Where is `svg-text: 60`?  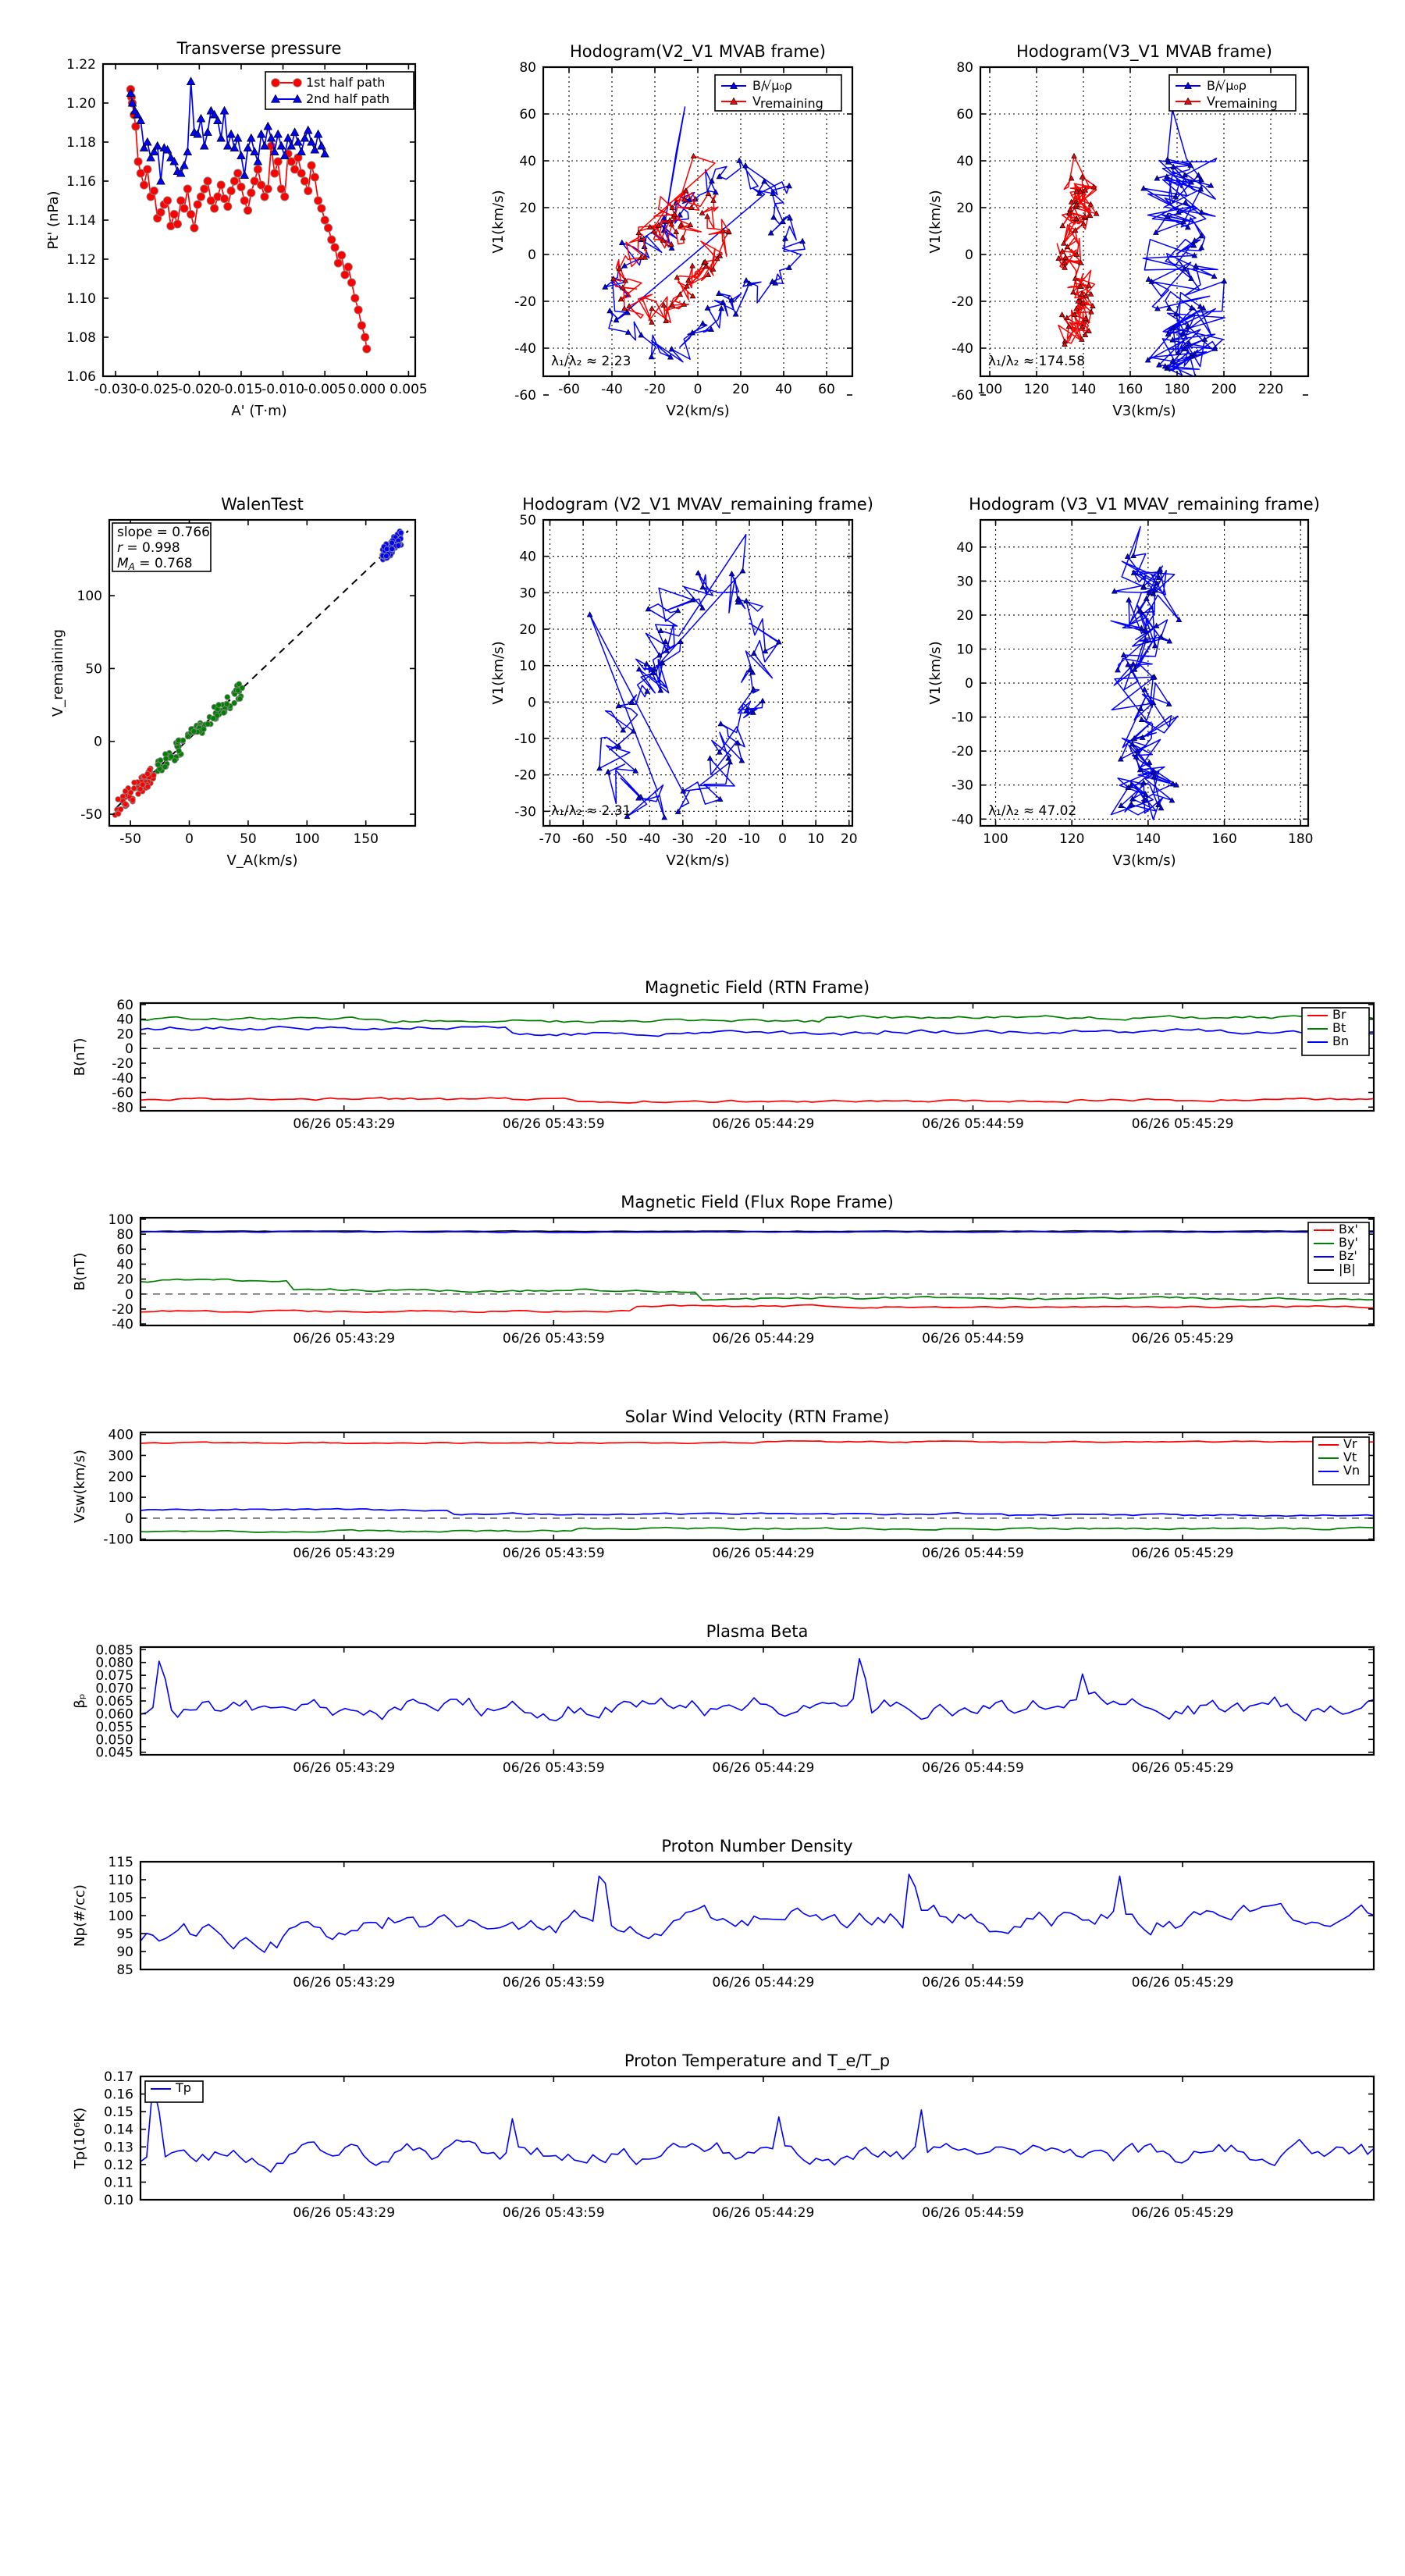
svg-text: 60 is located at coordinates (125, 1250).